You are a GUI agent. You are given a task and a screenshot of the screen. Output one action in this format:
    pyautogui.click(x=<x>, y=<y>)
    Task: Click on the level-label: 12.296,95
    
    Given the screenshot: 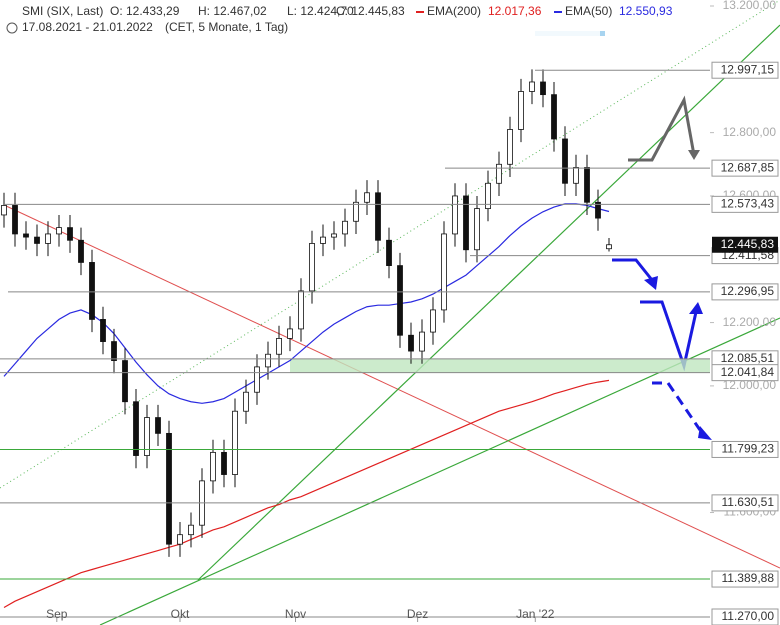 What is the action you would take?
    pyautogui.click(x=748, y=291)
    